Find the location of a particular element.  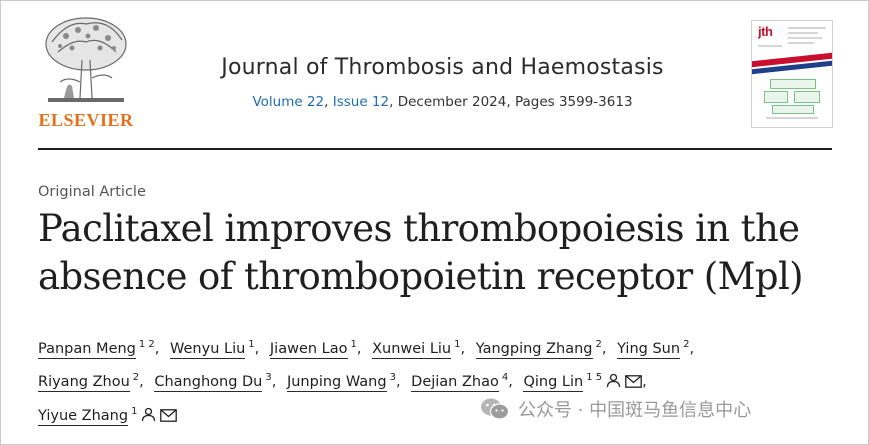

header-divider is located at coordinates (435, 149).